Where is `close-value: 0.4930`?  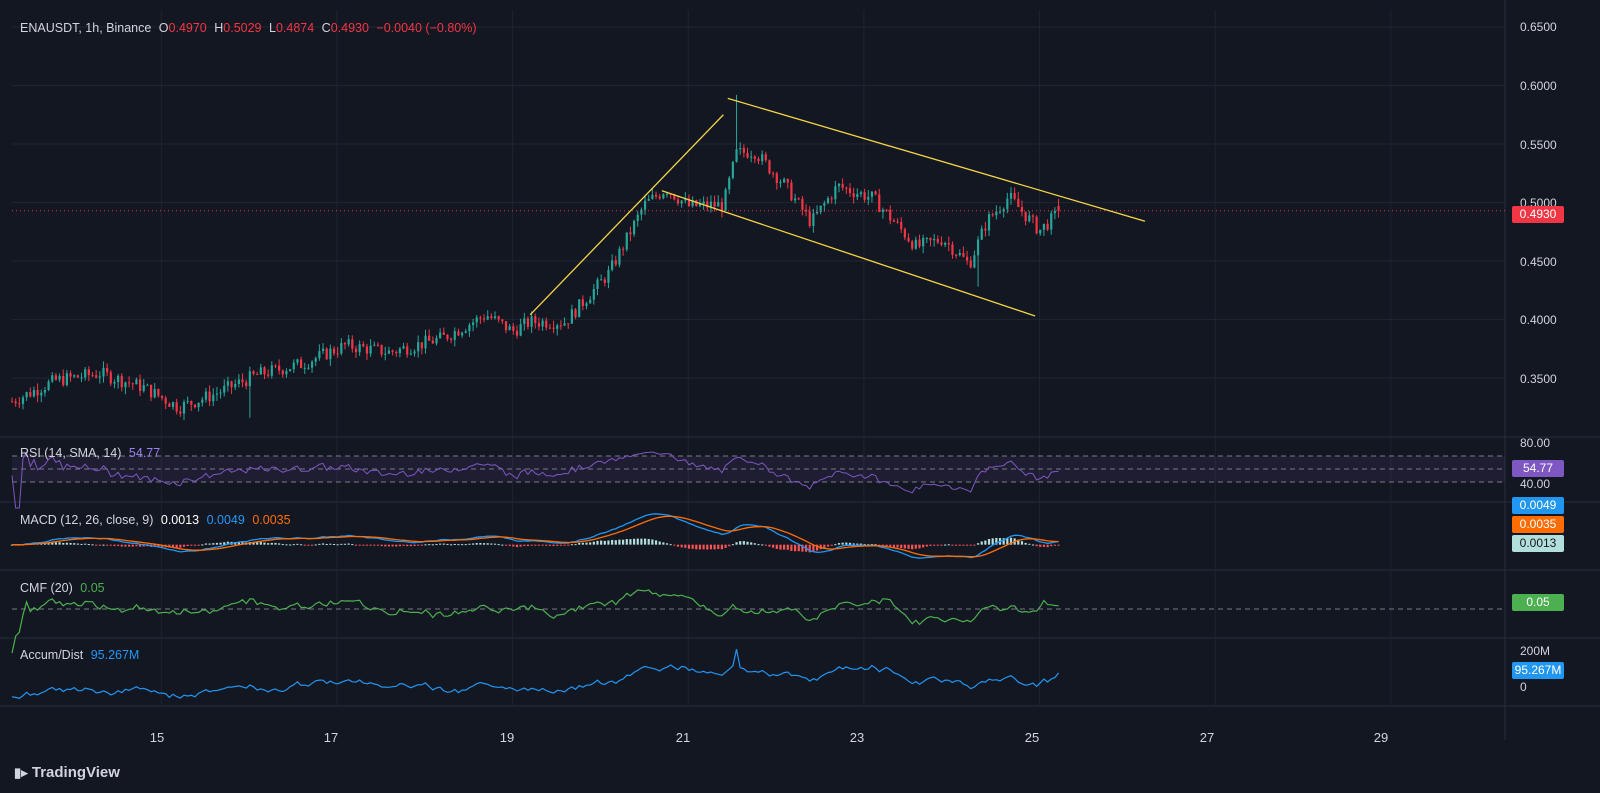 close-value: 0.4930 is located at coordinates (349, 28).